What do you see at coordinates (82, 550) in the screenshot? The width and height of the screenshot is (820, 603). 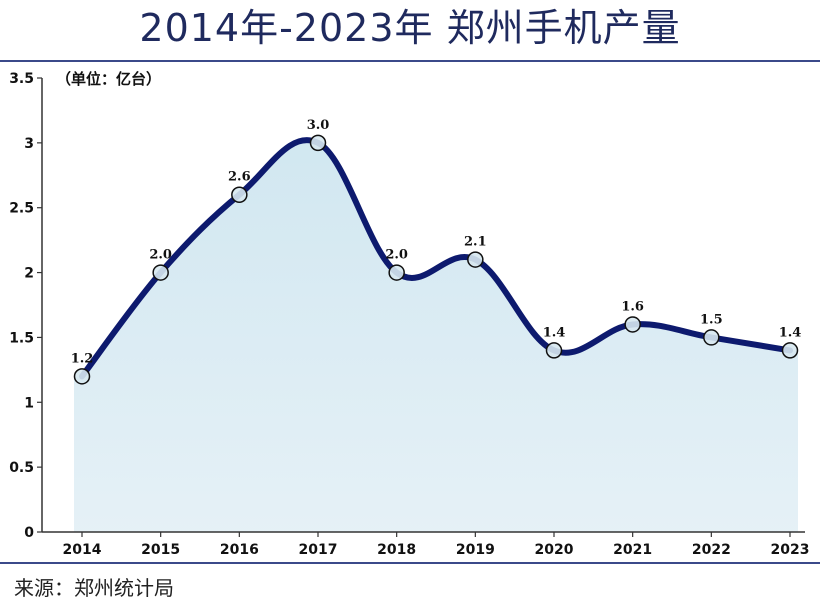 I see `x-tick-label: 2014` at bounding box center [82, 550].